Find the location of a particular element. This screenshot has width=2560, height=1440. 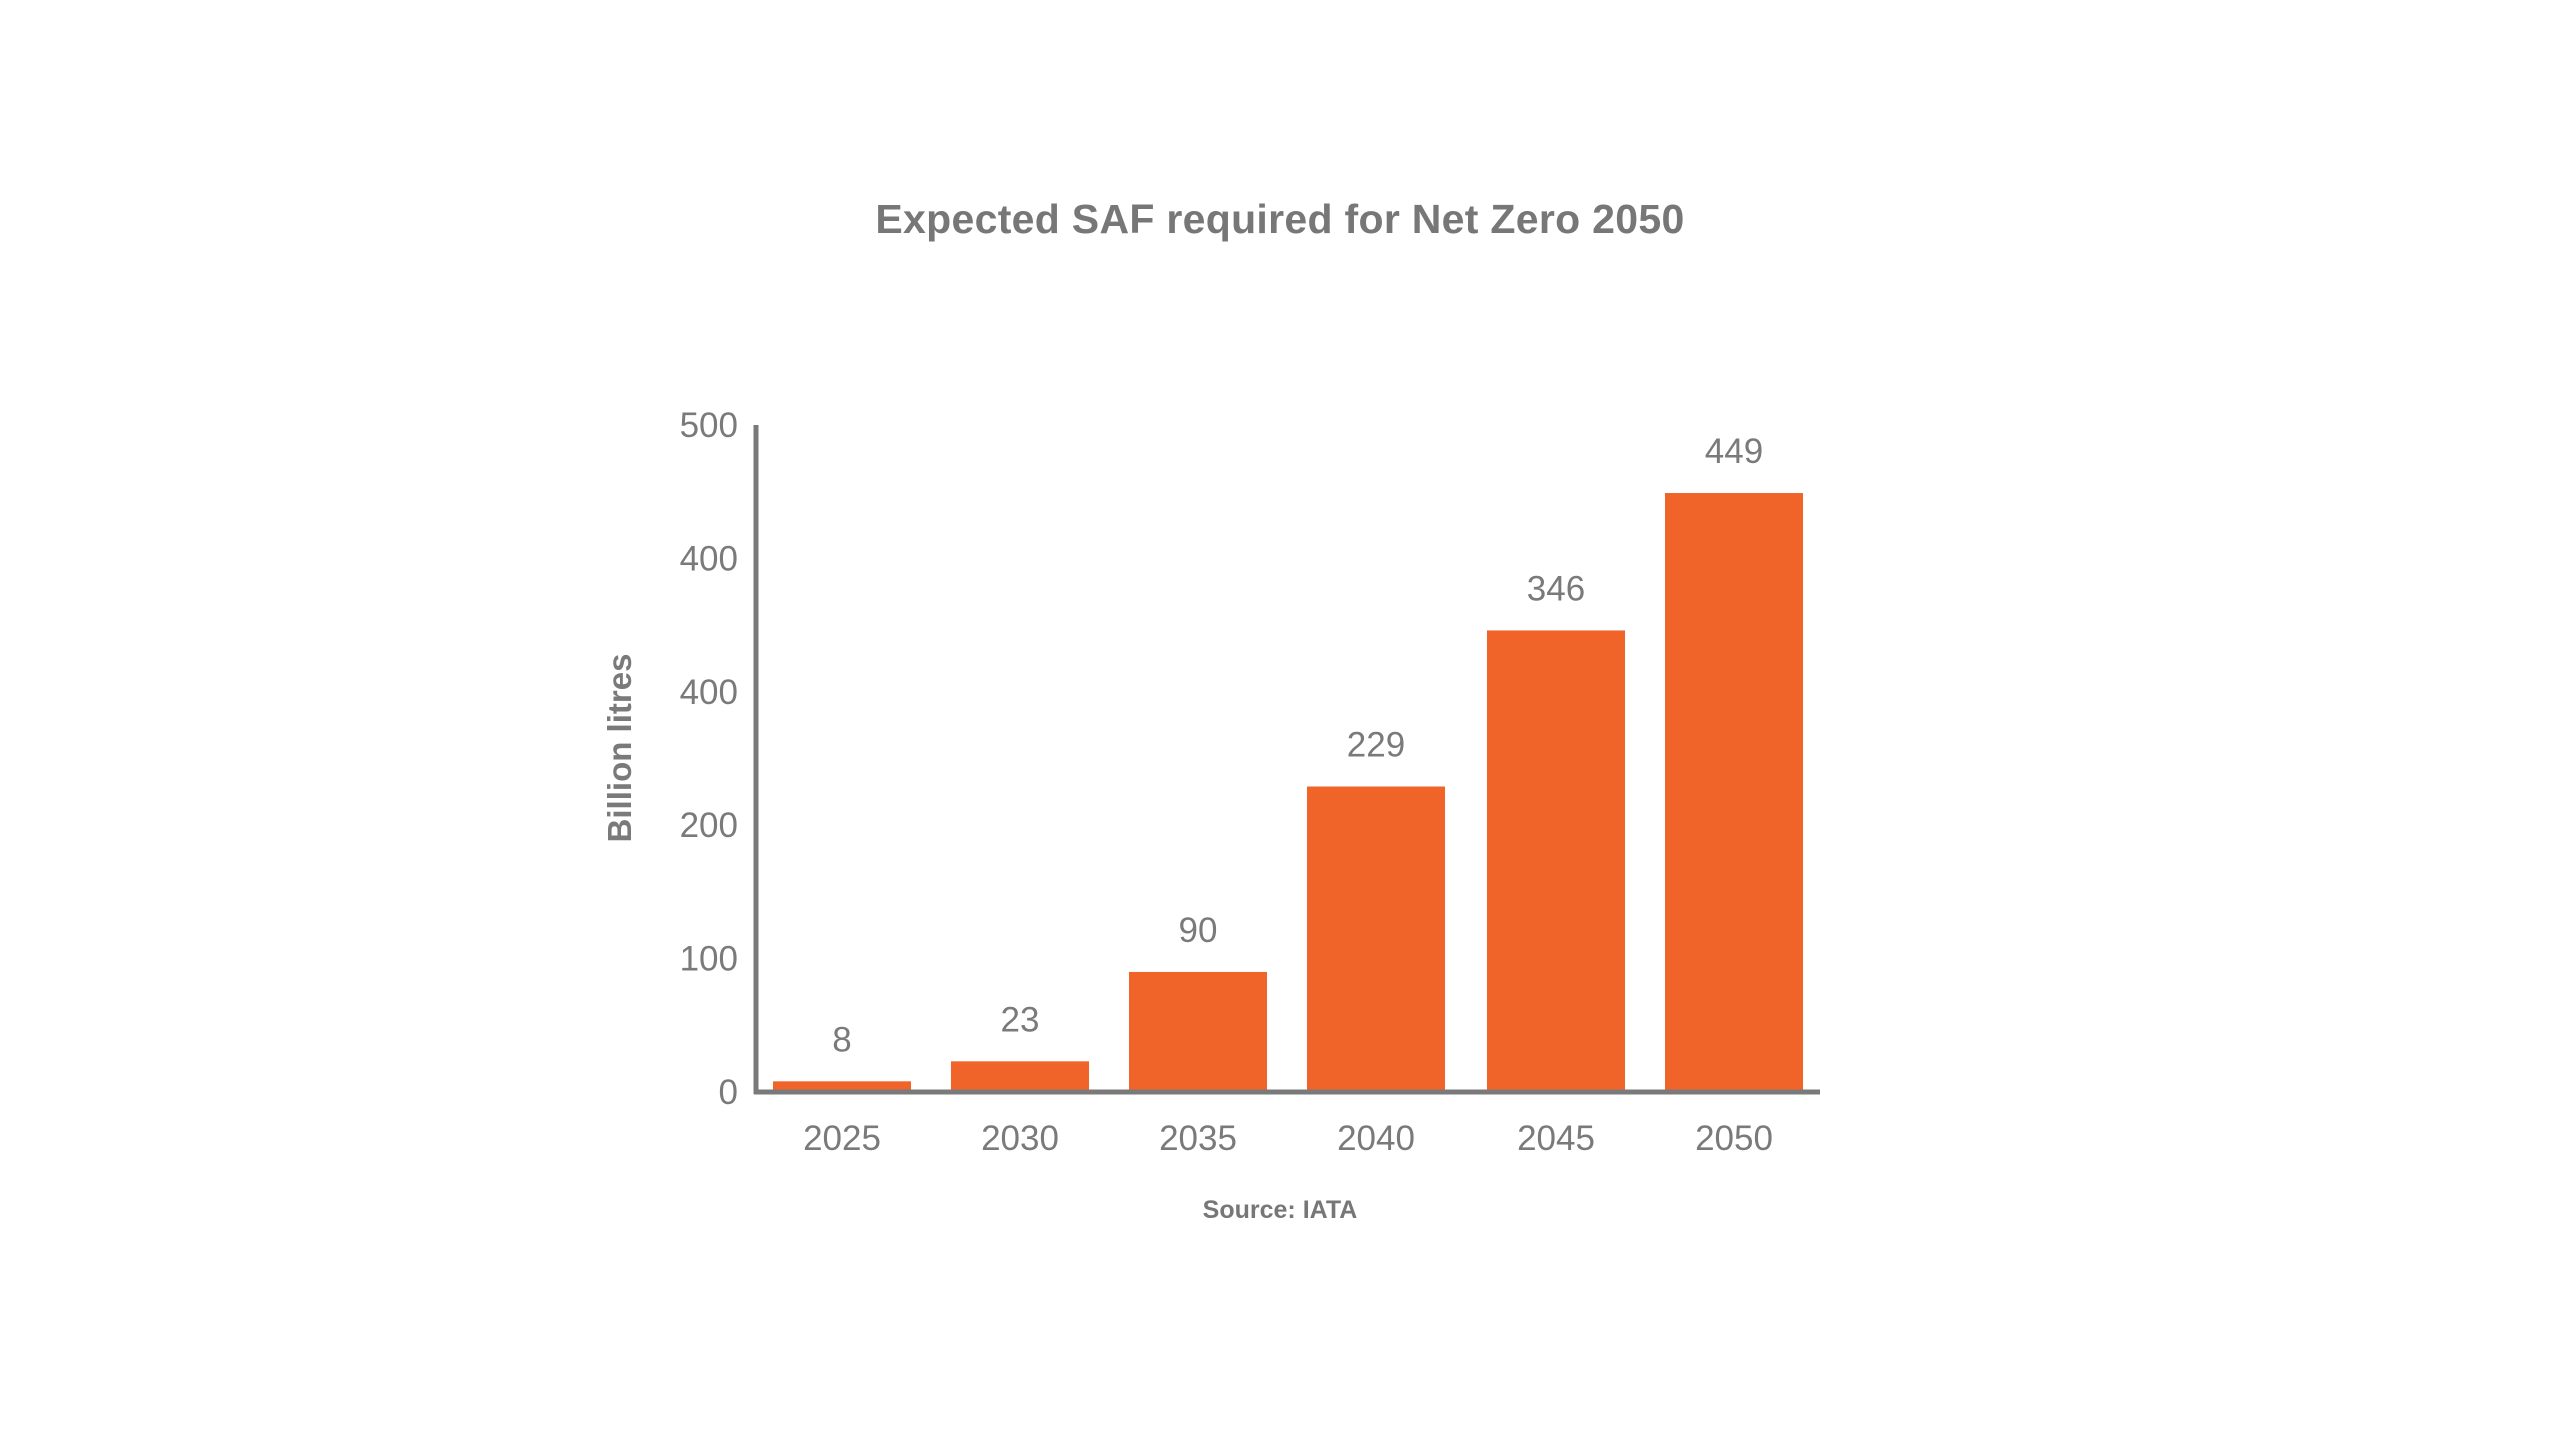

y-tick-label-3: 400 is located at coordinates (709, 692).